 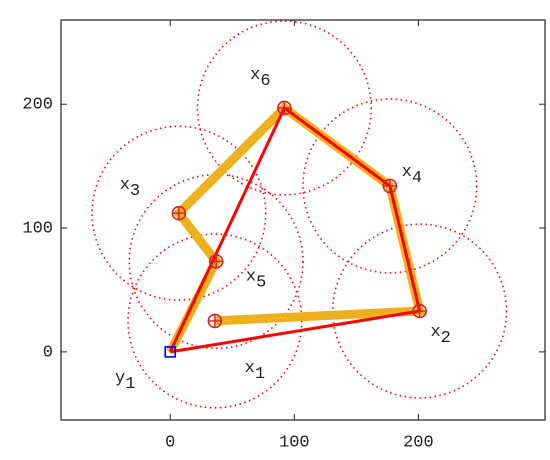 I want to click on x-tick-label: 200, so click(x=418, y=442).